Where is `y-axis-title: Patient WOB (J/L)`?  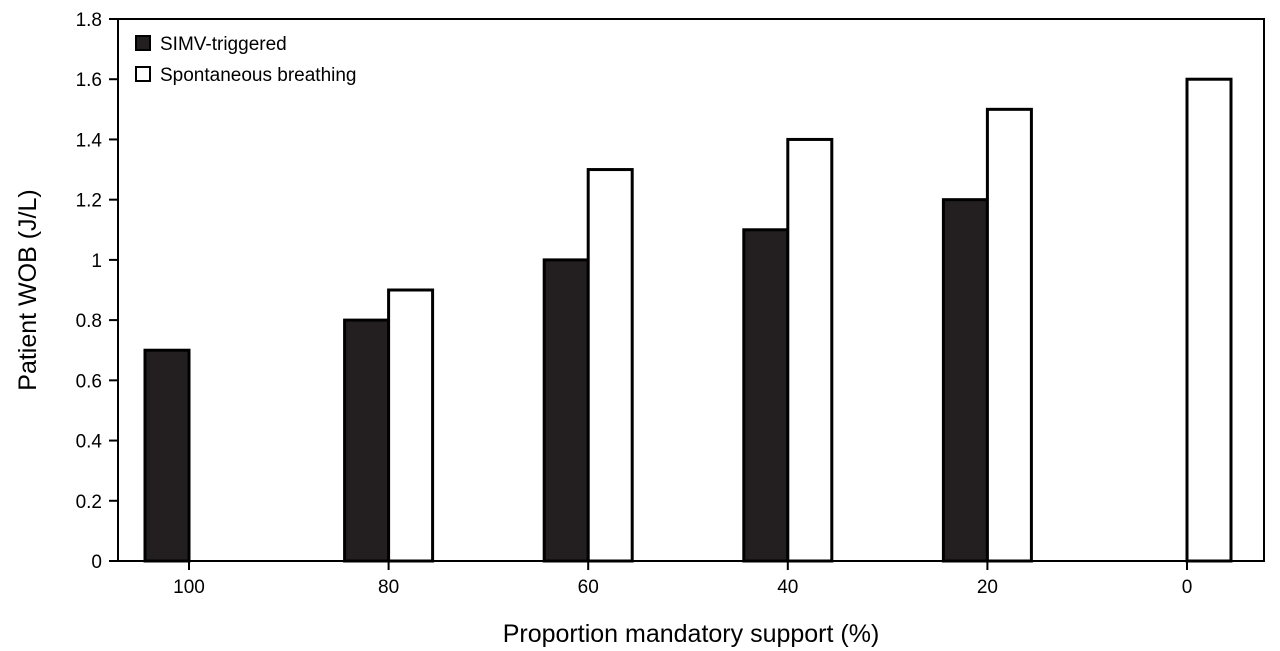
y-axis-title: Patient WOB (J/L) is located at coordinates (28, 289).